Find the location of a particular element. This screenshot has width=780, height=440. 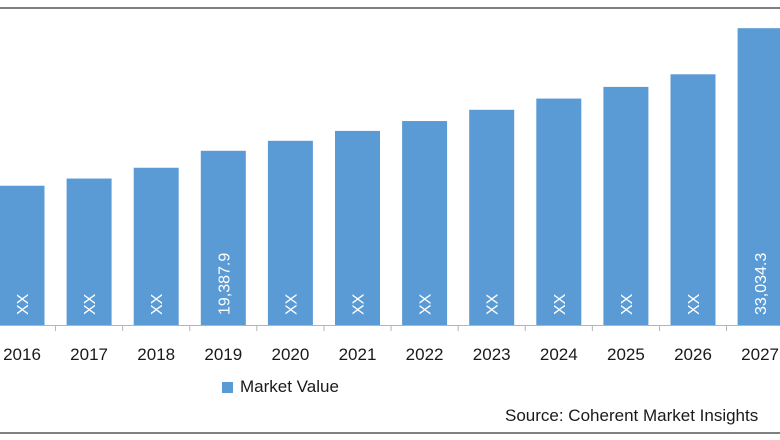

bar-2026 is located at coordinates (693, 199).